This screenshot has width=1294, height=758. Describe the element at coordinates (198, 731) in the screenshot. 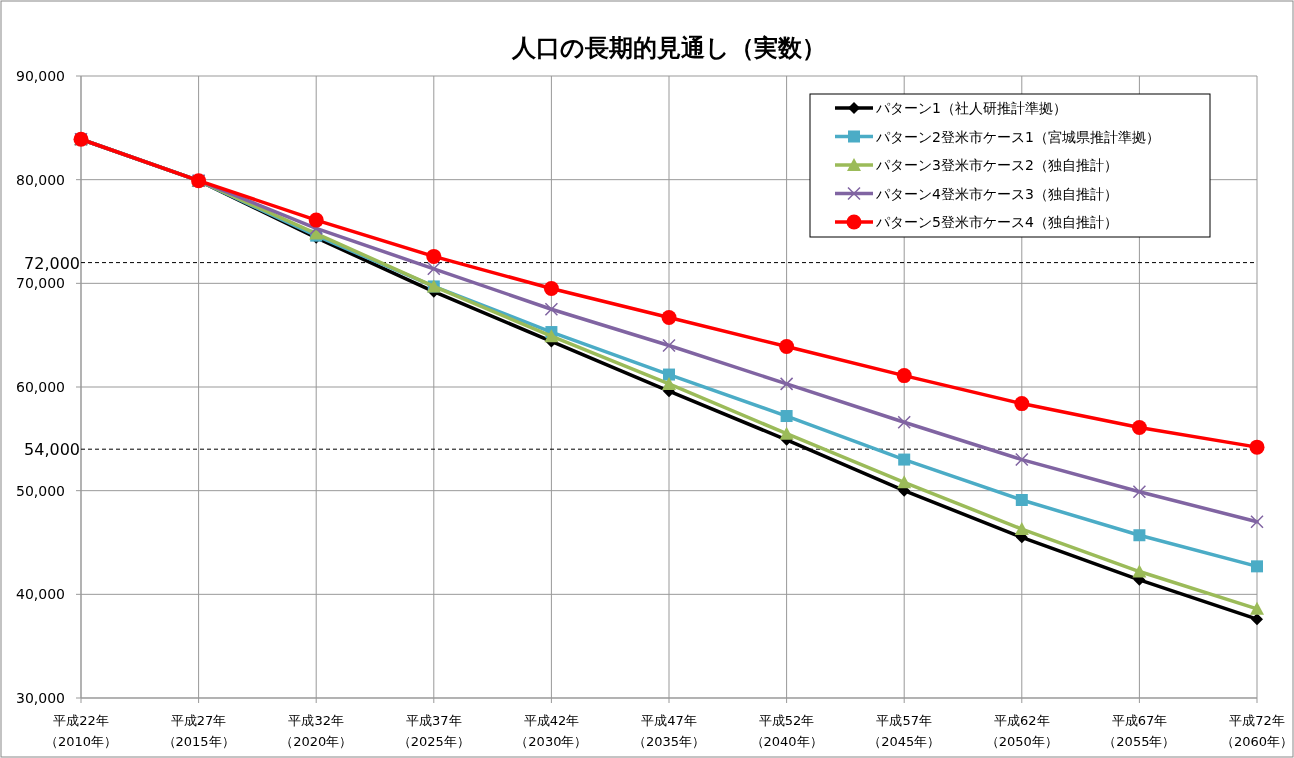

I see `x-tick-label: 平成27年（2015年）` at that location.